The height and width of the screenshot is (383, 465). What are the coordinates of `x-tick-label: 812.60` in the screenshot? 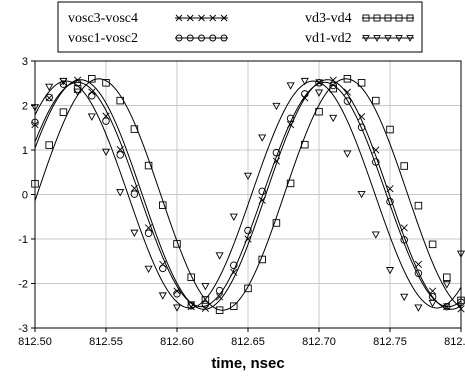 It's located at (177, 342).